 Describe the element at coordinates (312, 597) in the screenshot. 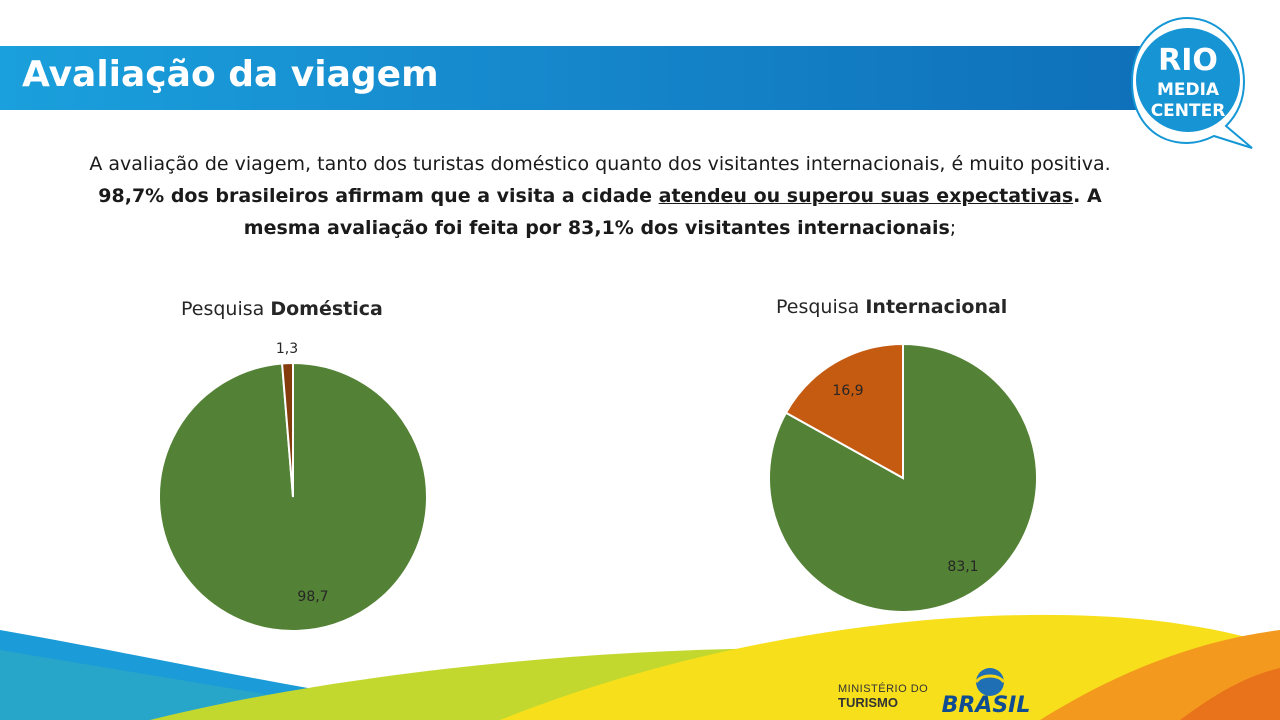

I see `data-label: 98,7` at that location.